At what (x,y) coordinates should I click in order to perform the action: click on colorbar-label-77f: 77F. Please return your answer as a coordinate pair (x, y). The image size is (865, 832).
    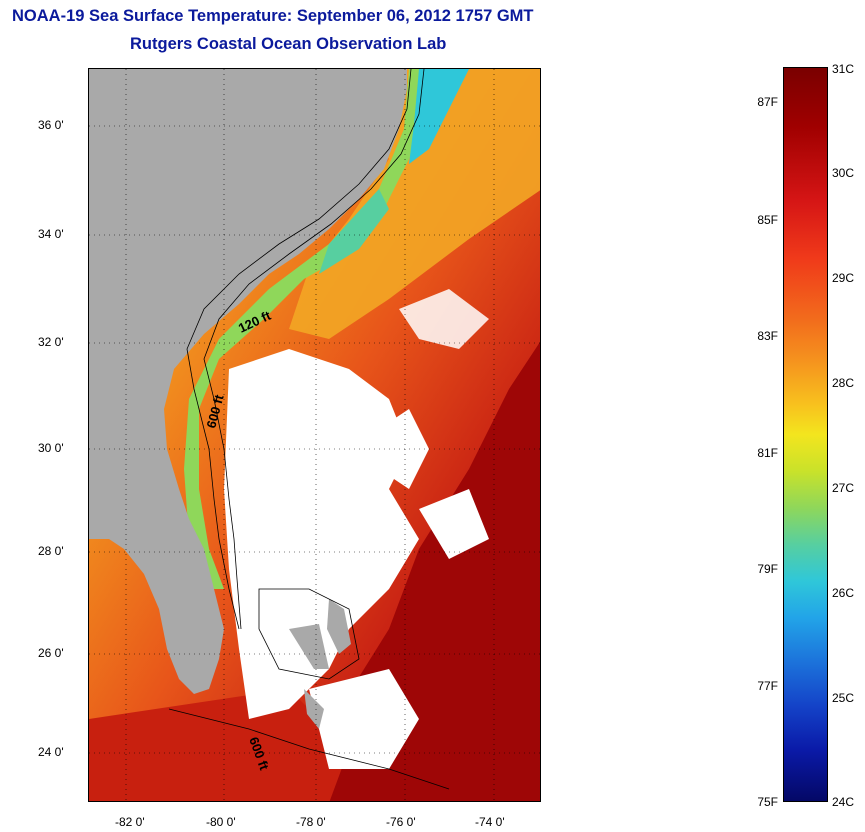
    Looking at the image, I should click on (767, 686).